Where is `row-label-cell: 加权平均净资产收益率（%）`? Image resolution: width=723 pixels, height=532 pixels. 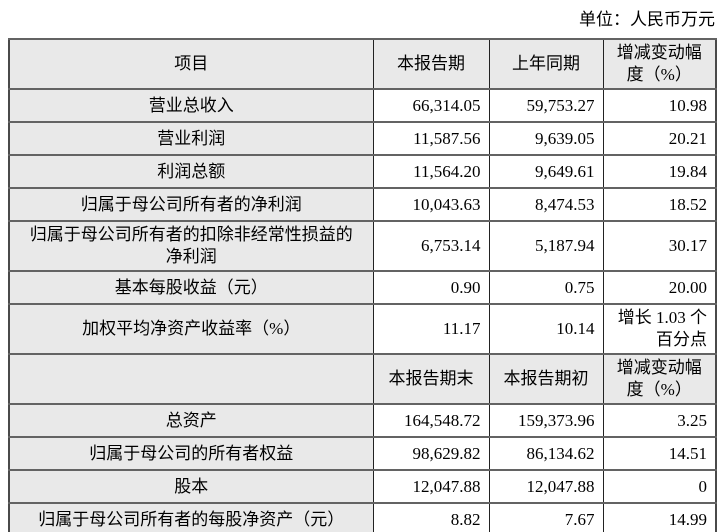
row-label-cell: 加权平均净资产收益率（%） is located at coordinates (191, 329).